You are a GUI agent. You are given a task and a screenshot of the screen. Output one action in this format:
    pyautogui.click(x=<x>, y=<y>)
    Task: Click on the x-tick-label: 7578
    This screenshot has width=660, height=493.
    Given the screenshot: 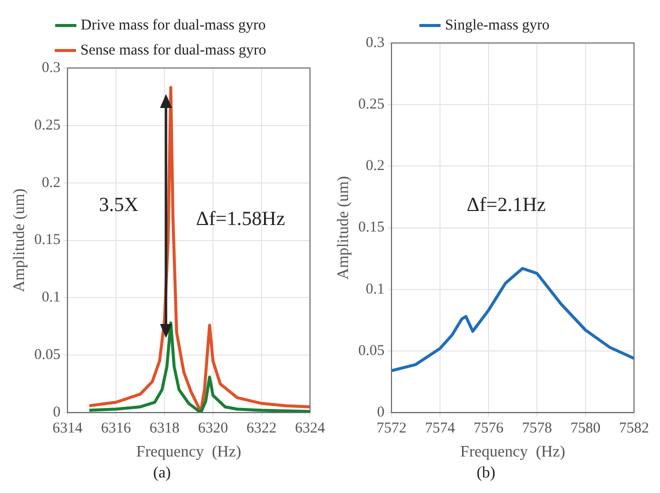 What is the action you would take?
    pyautogui.click(x=537, y=428)
    